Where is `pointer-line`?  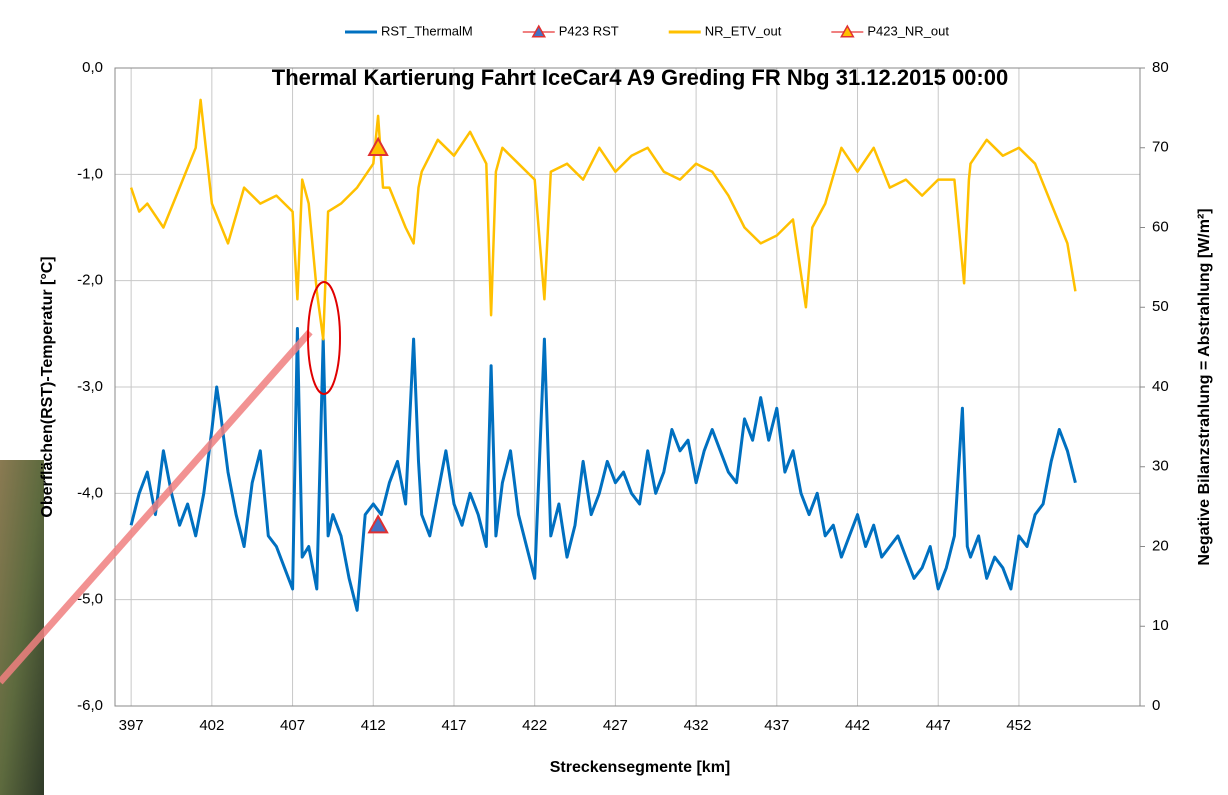
pointer-line is located at coordinates (156, 507).